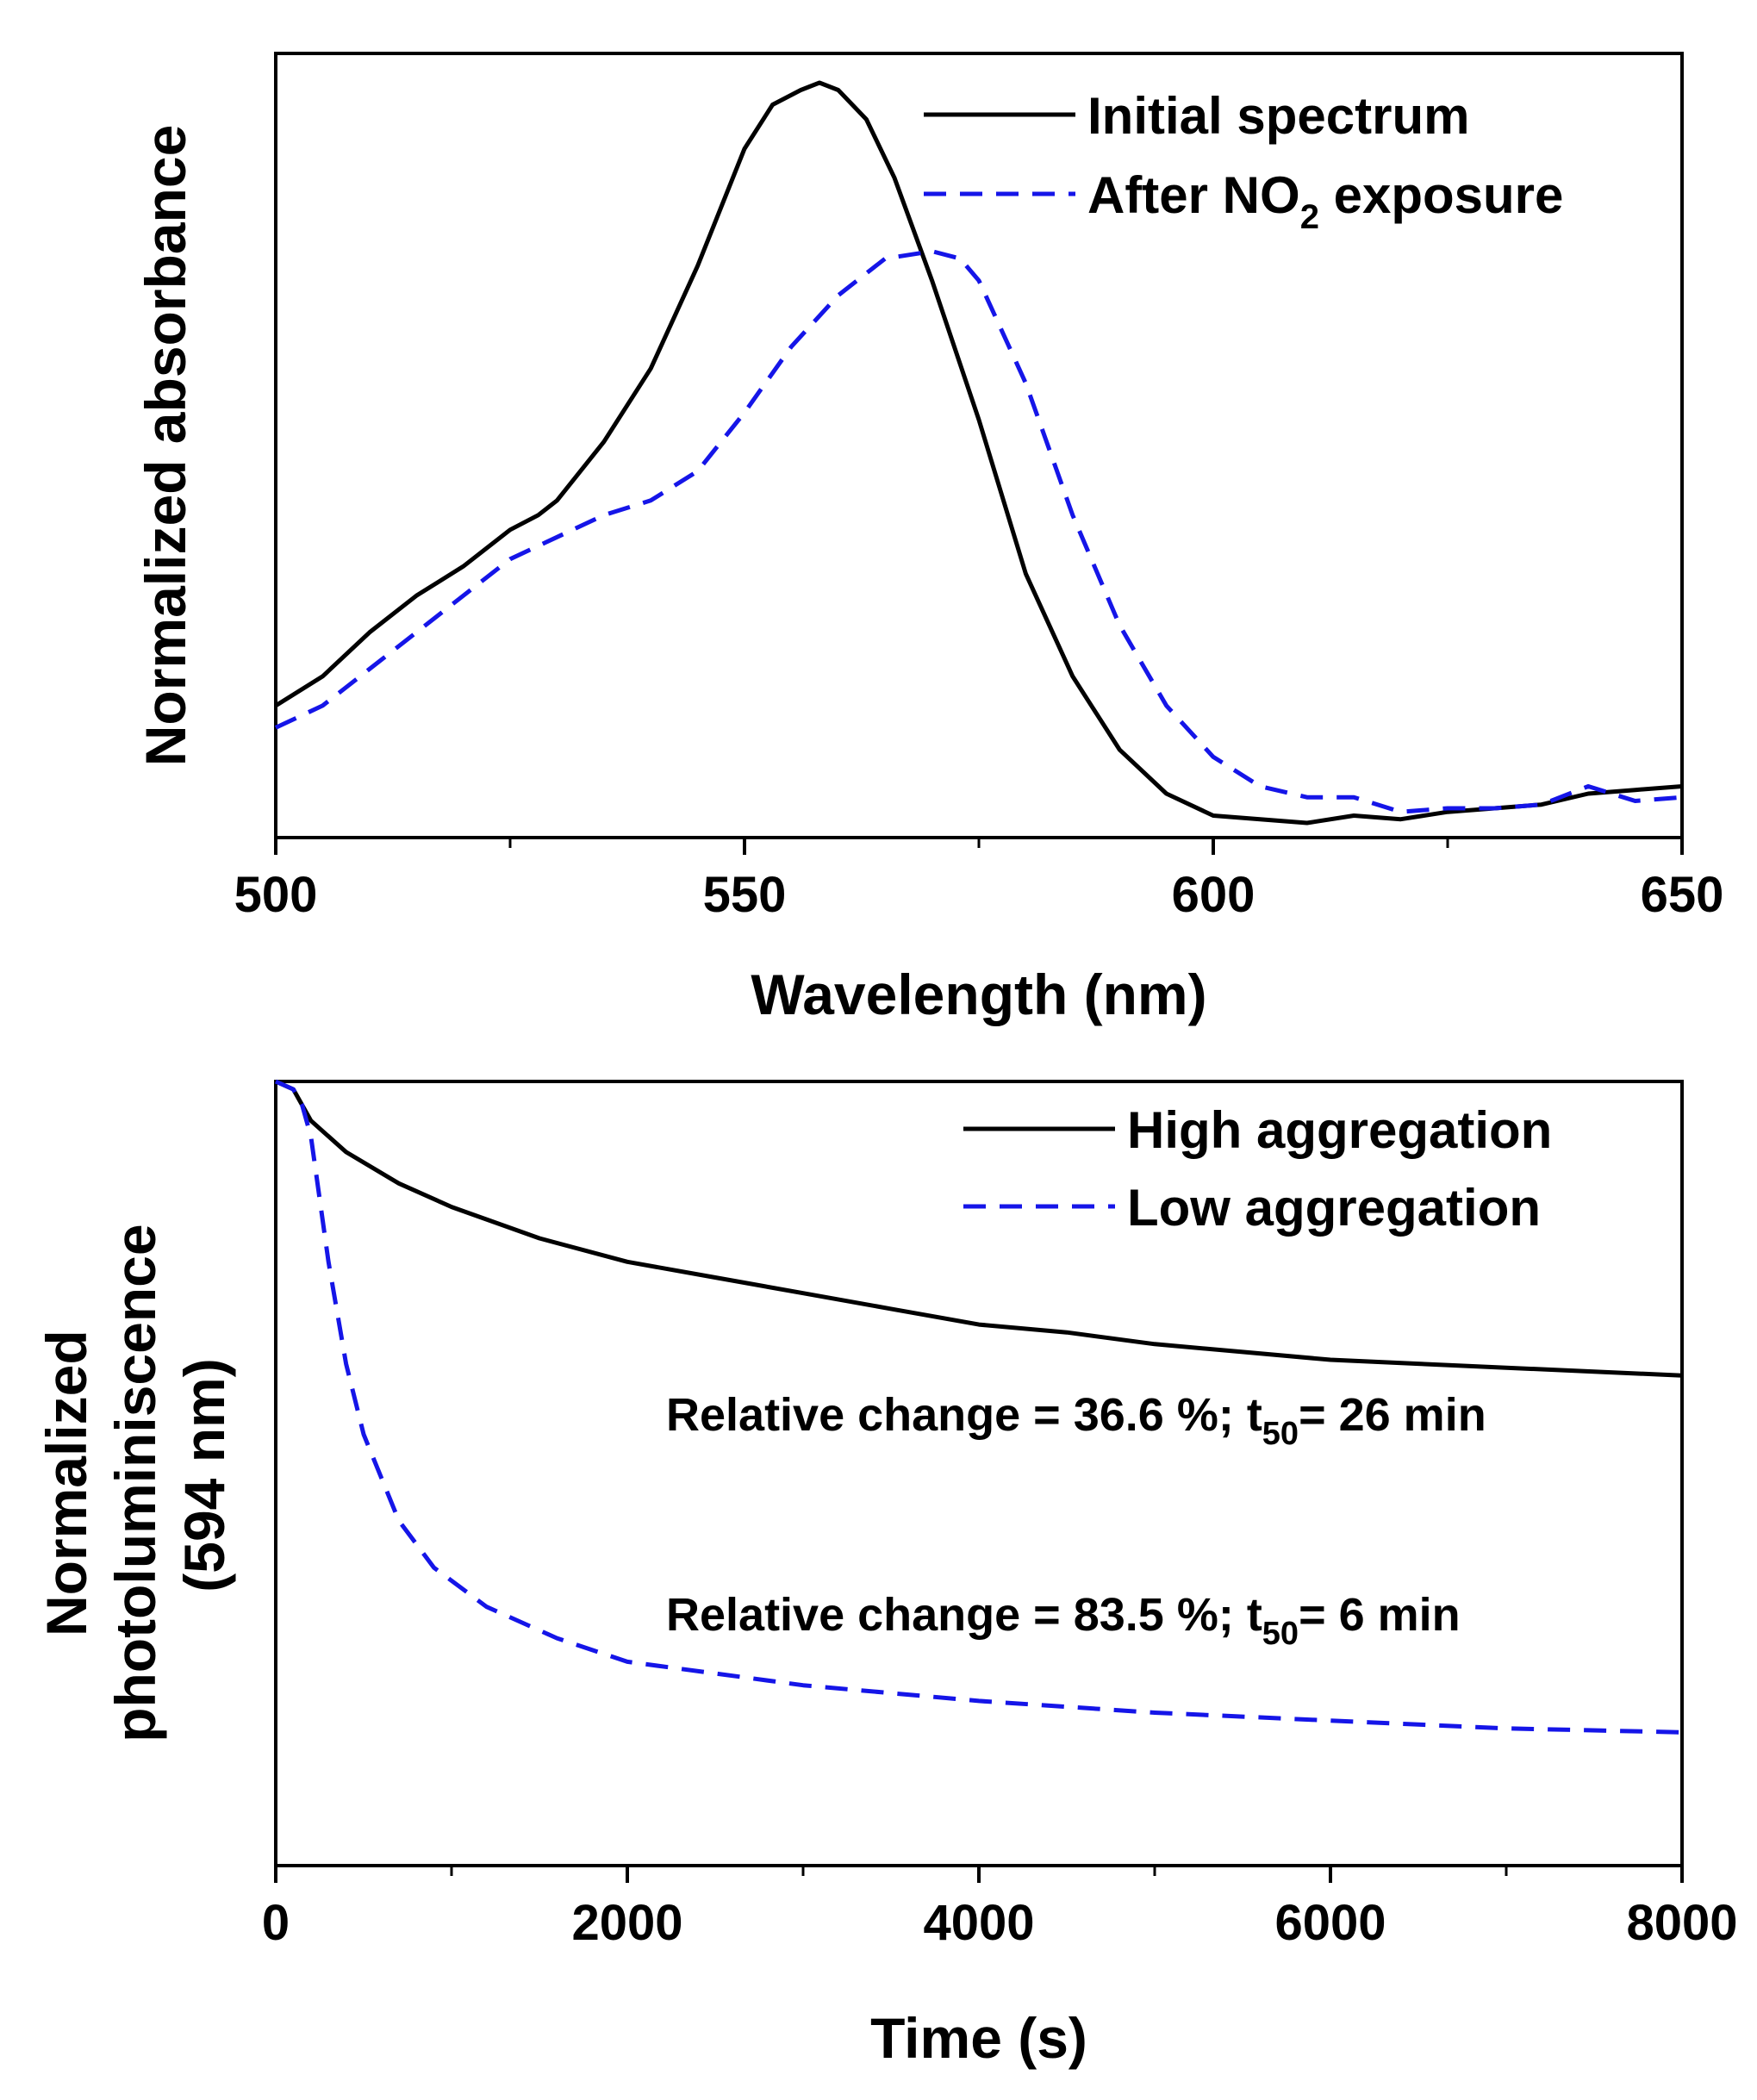 The image size is (1757, 2100). I want to click on bottom-tick-label-2000: 2000, so click(626, 1923).